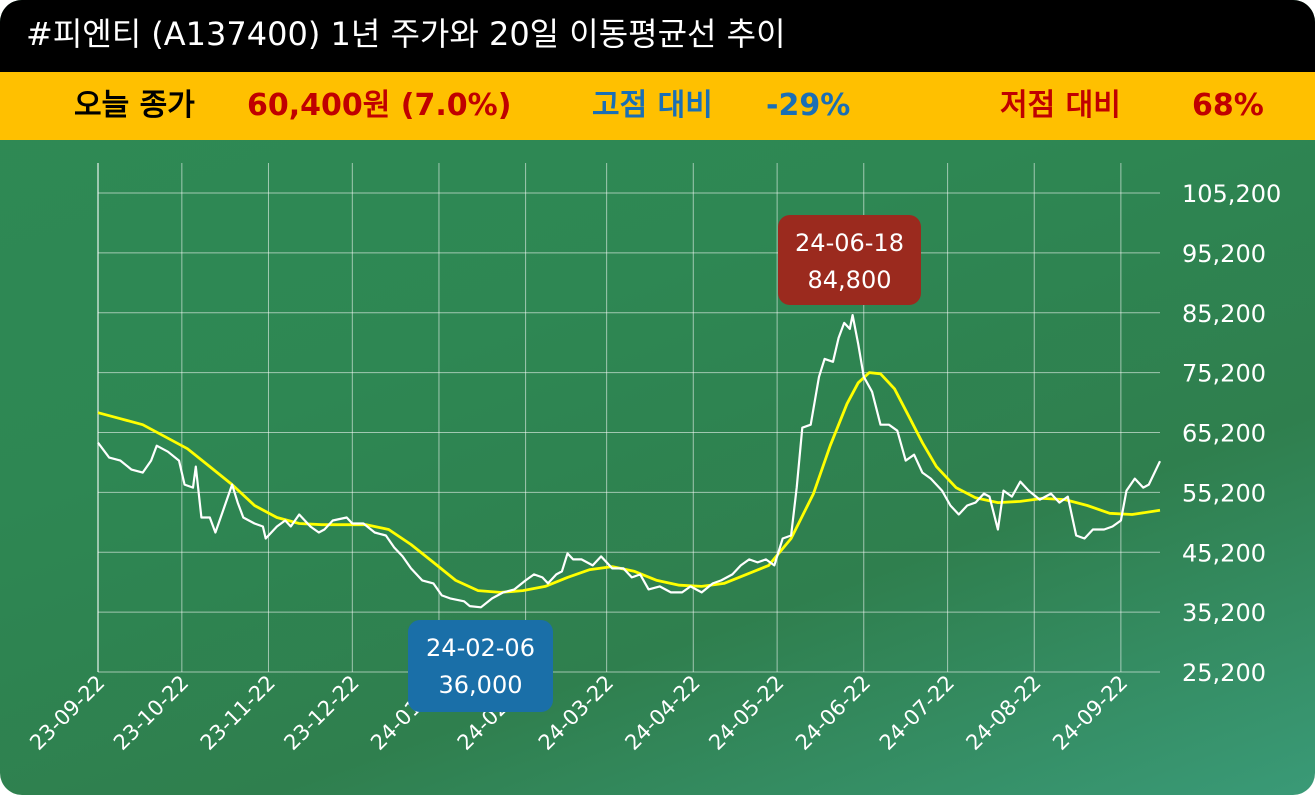  Describe the element at coordinates (1003, 713) in the screenshot. I see `x-tick-label: 24-08-22` at that location.